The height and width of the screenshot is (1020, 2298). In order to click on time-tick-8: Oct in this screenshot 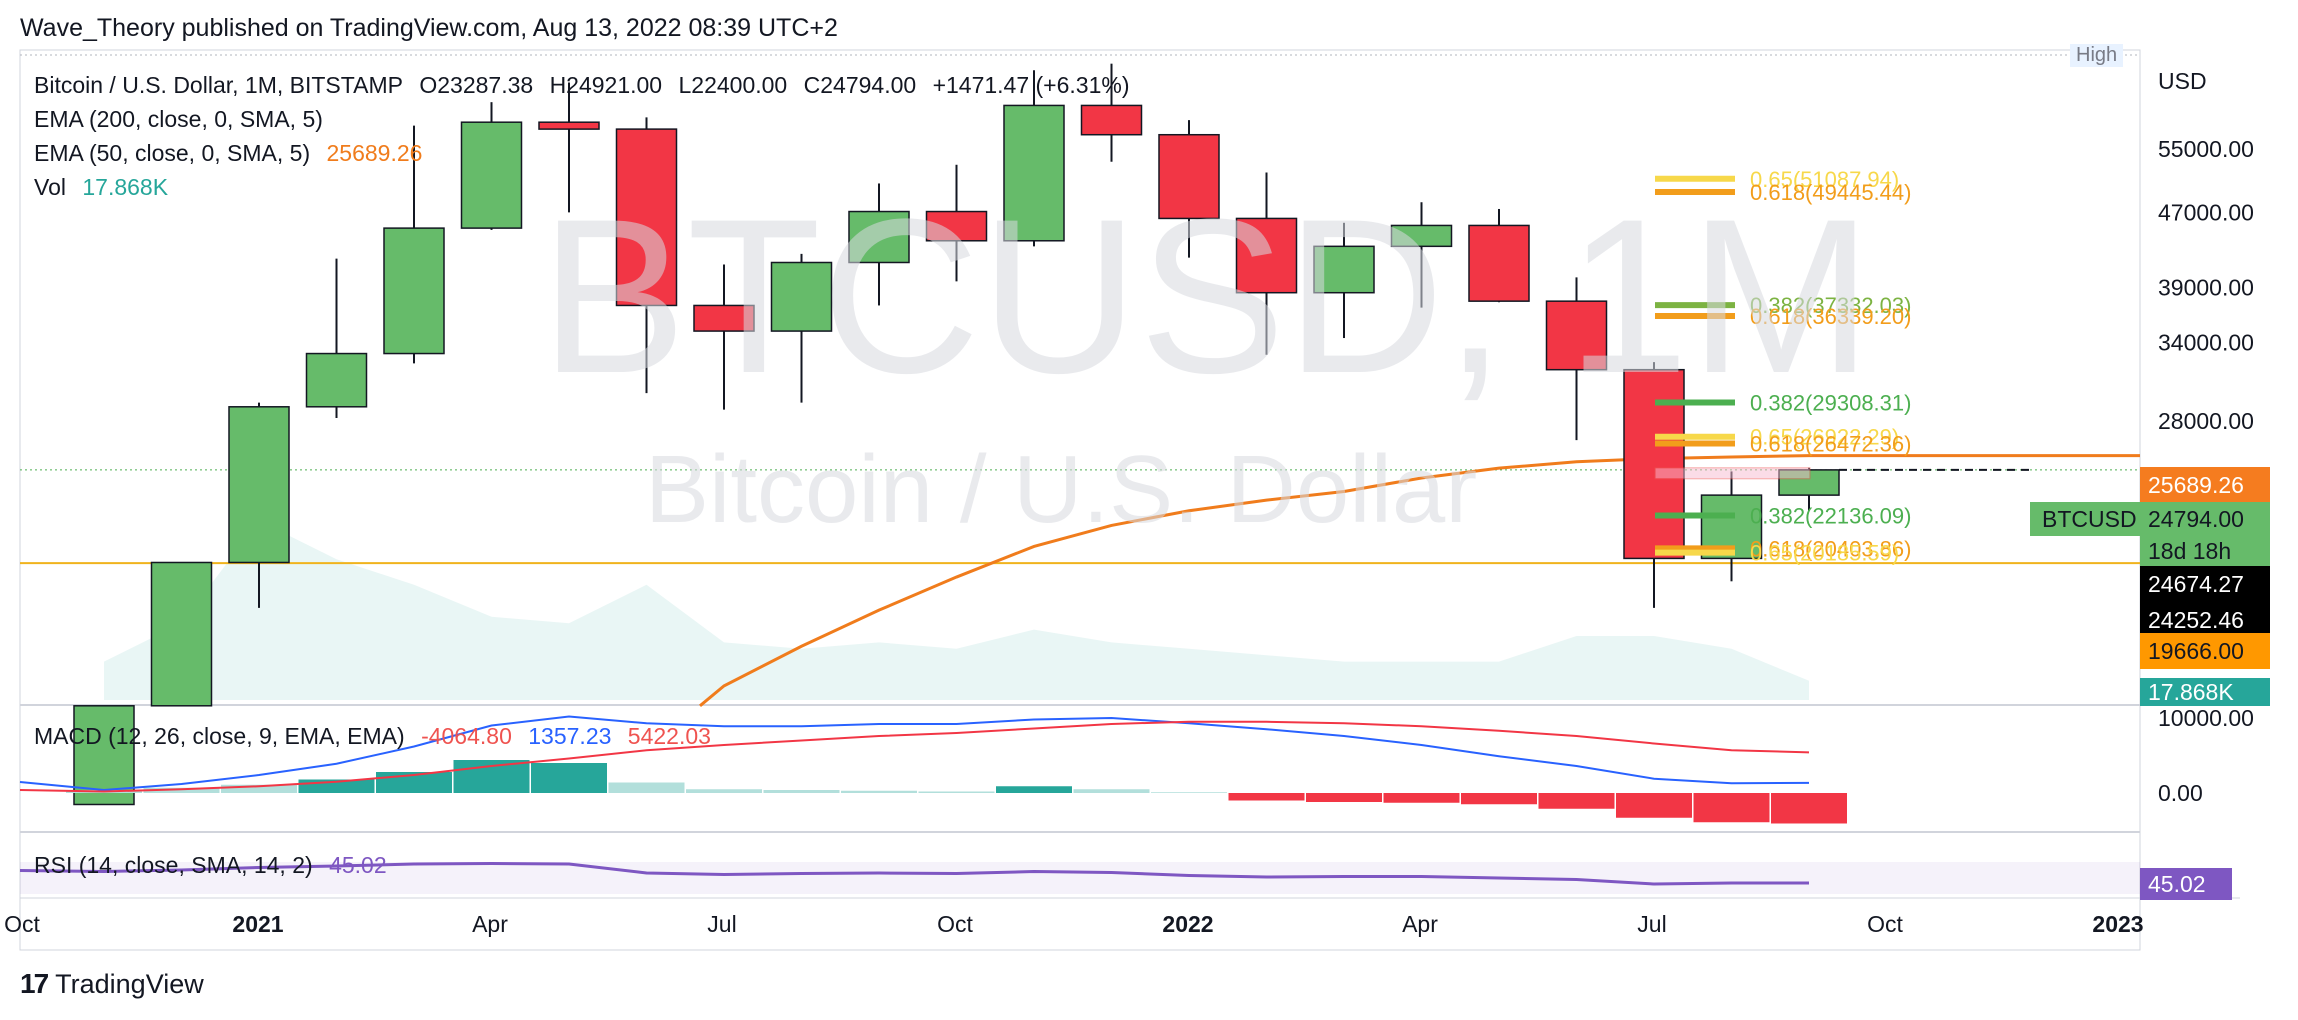, I will do `click(1885, 924)`.